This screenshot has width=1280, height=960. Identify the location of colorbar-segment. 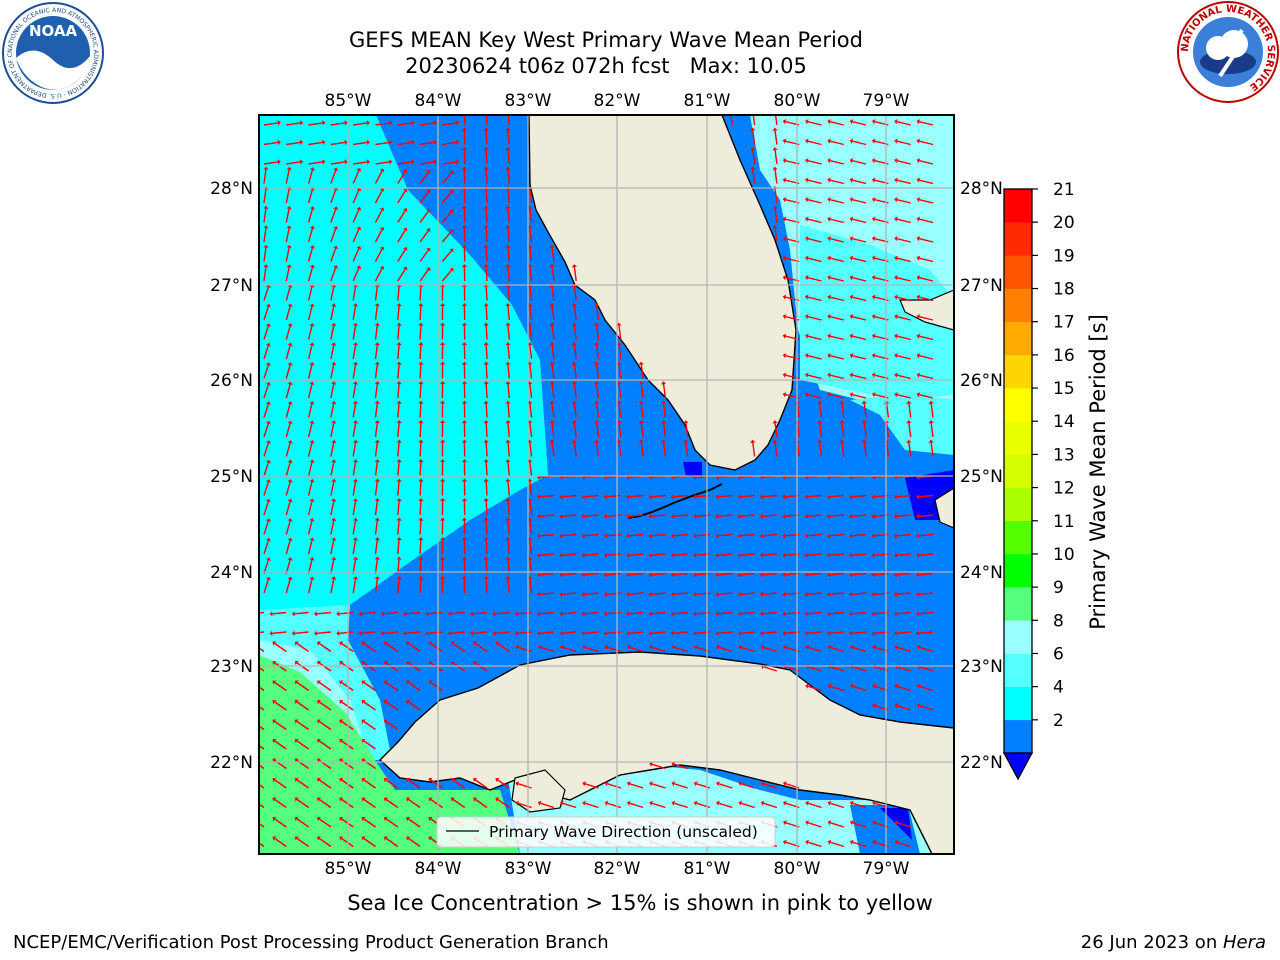
(1018, 670).